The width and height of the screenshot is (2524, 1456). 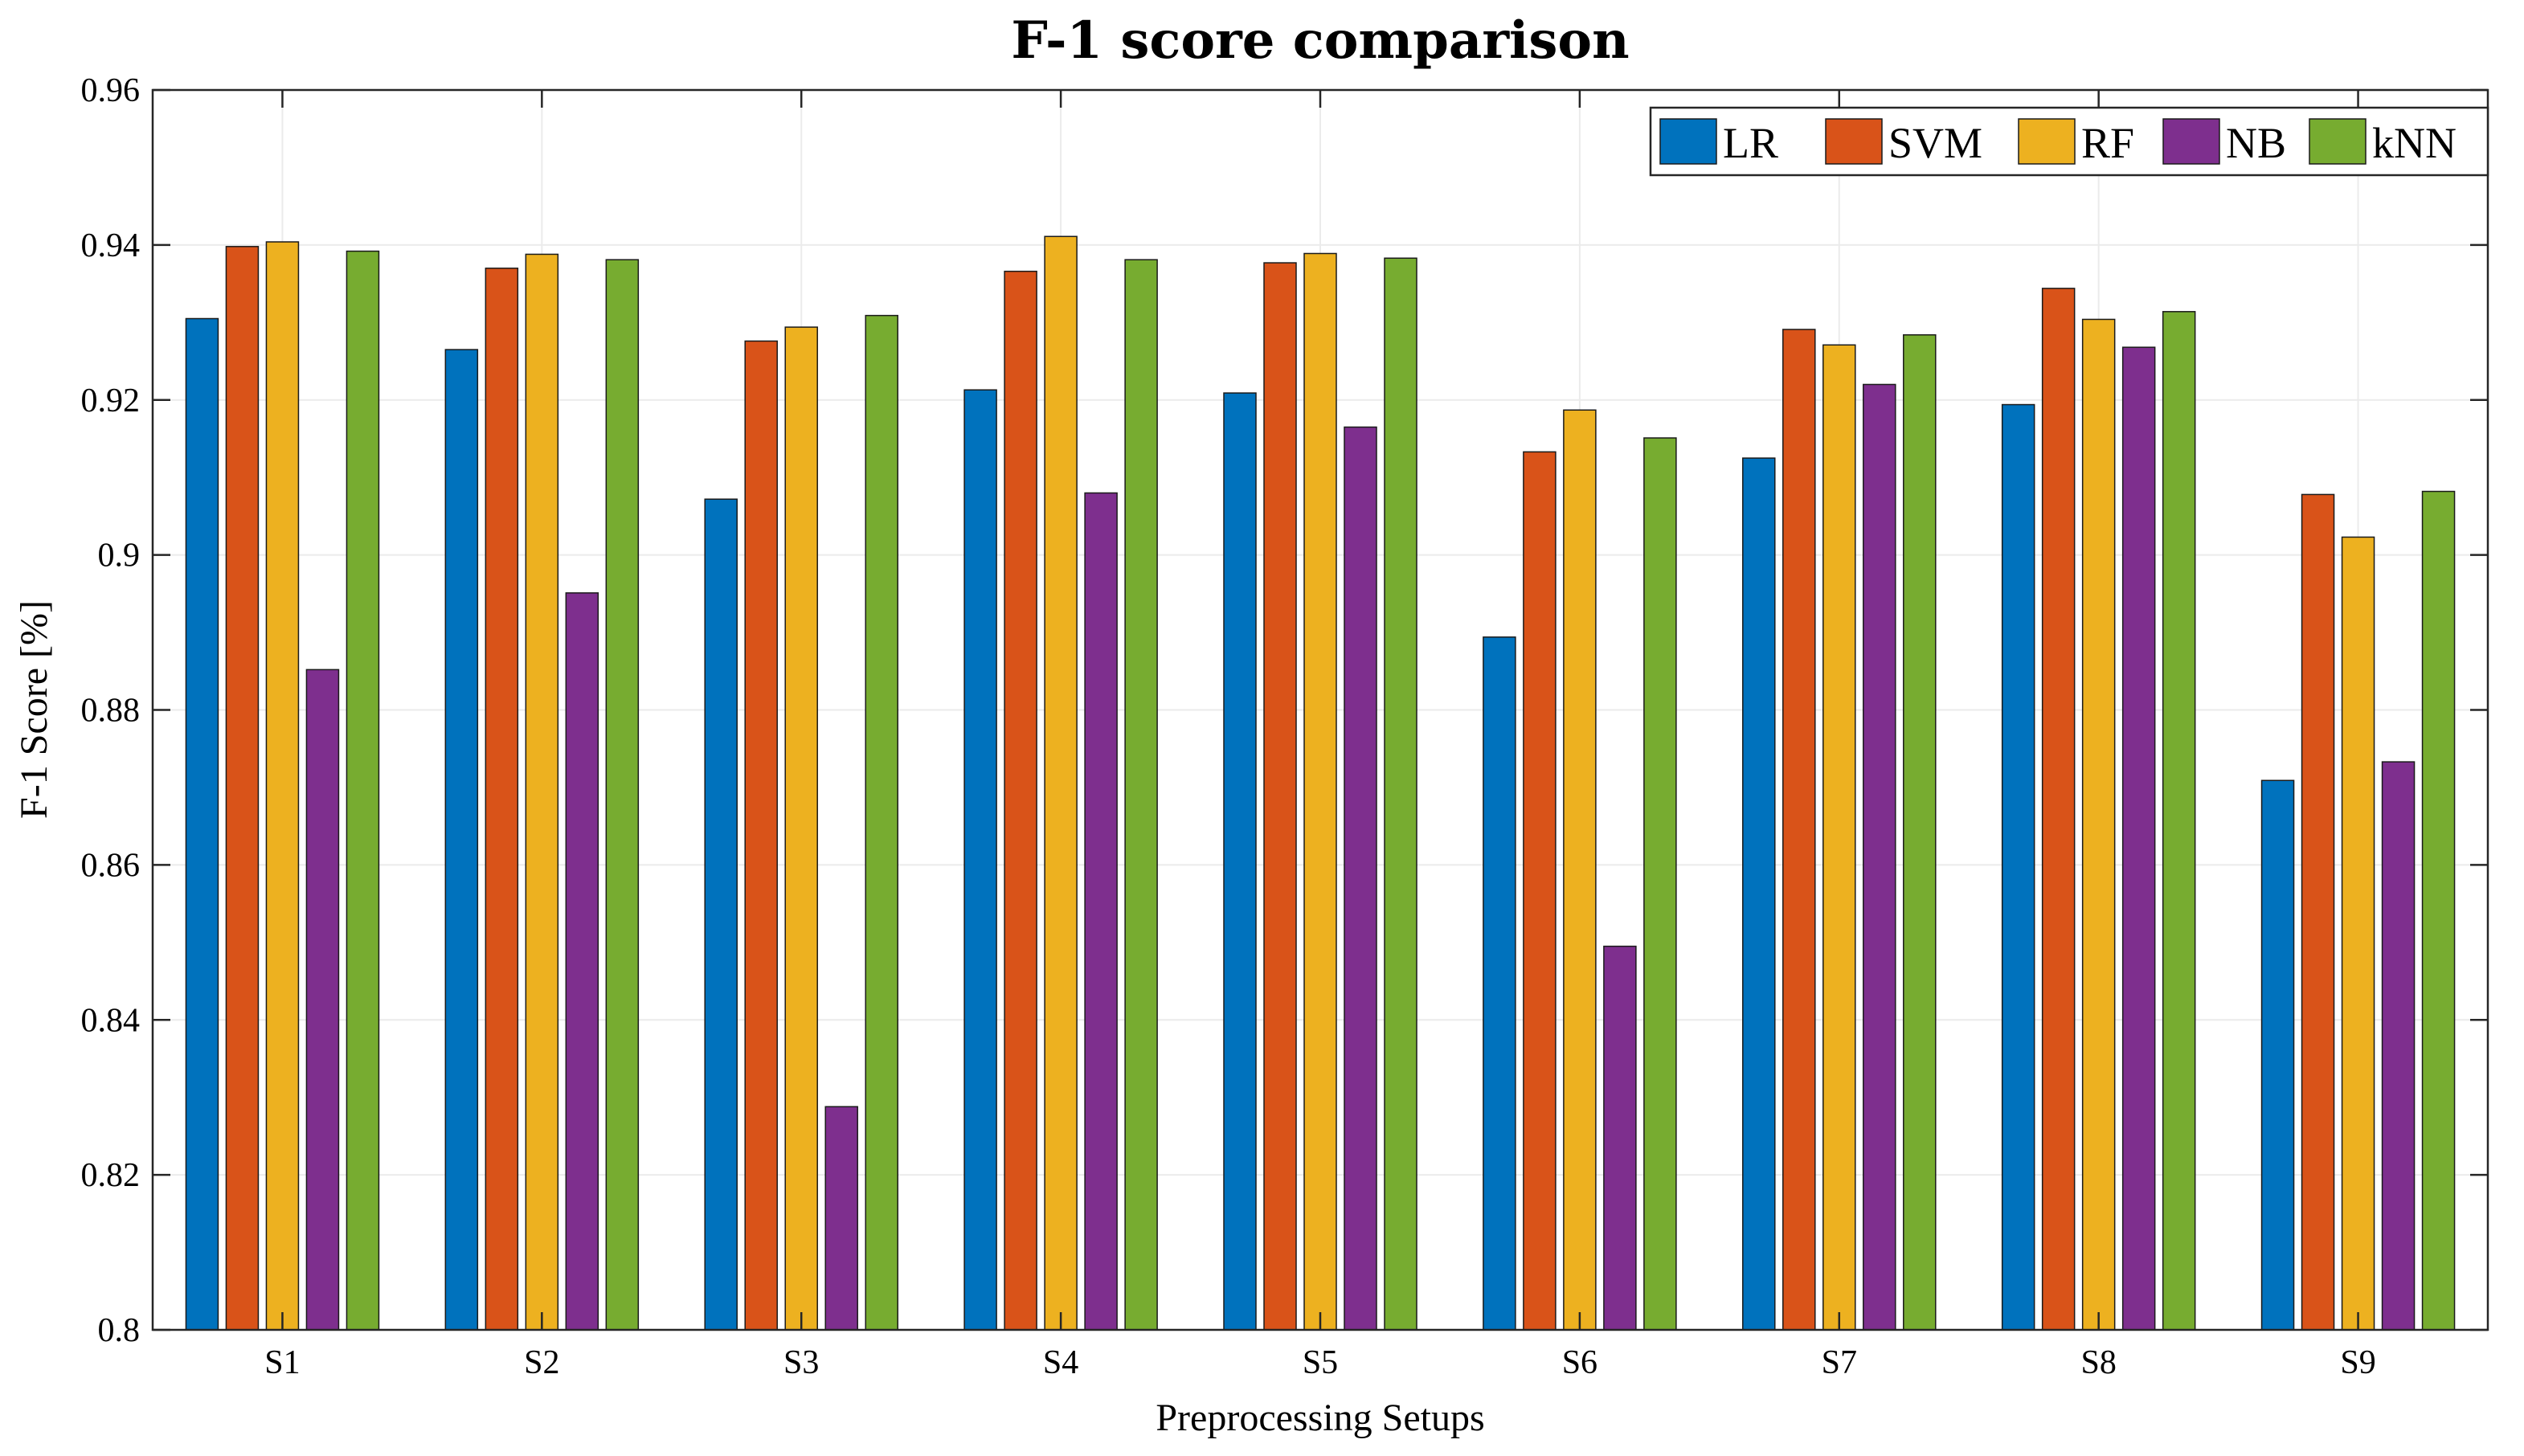 What do you see at coordinates (1141, 795) in the screenshot?
I see `bar-knn-s4` at bounding box center [1141, 795].